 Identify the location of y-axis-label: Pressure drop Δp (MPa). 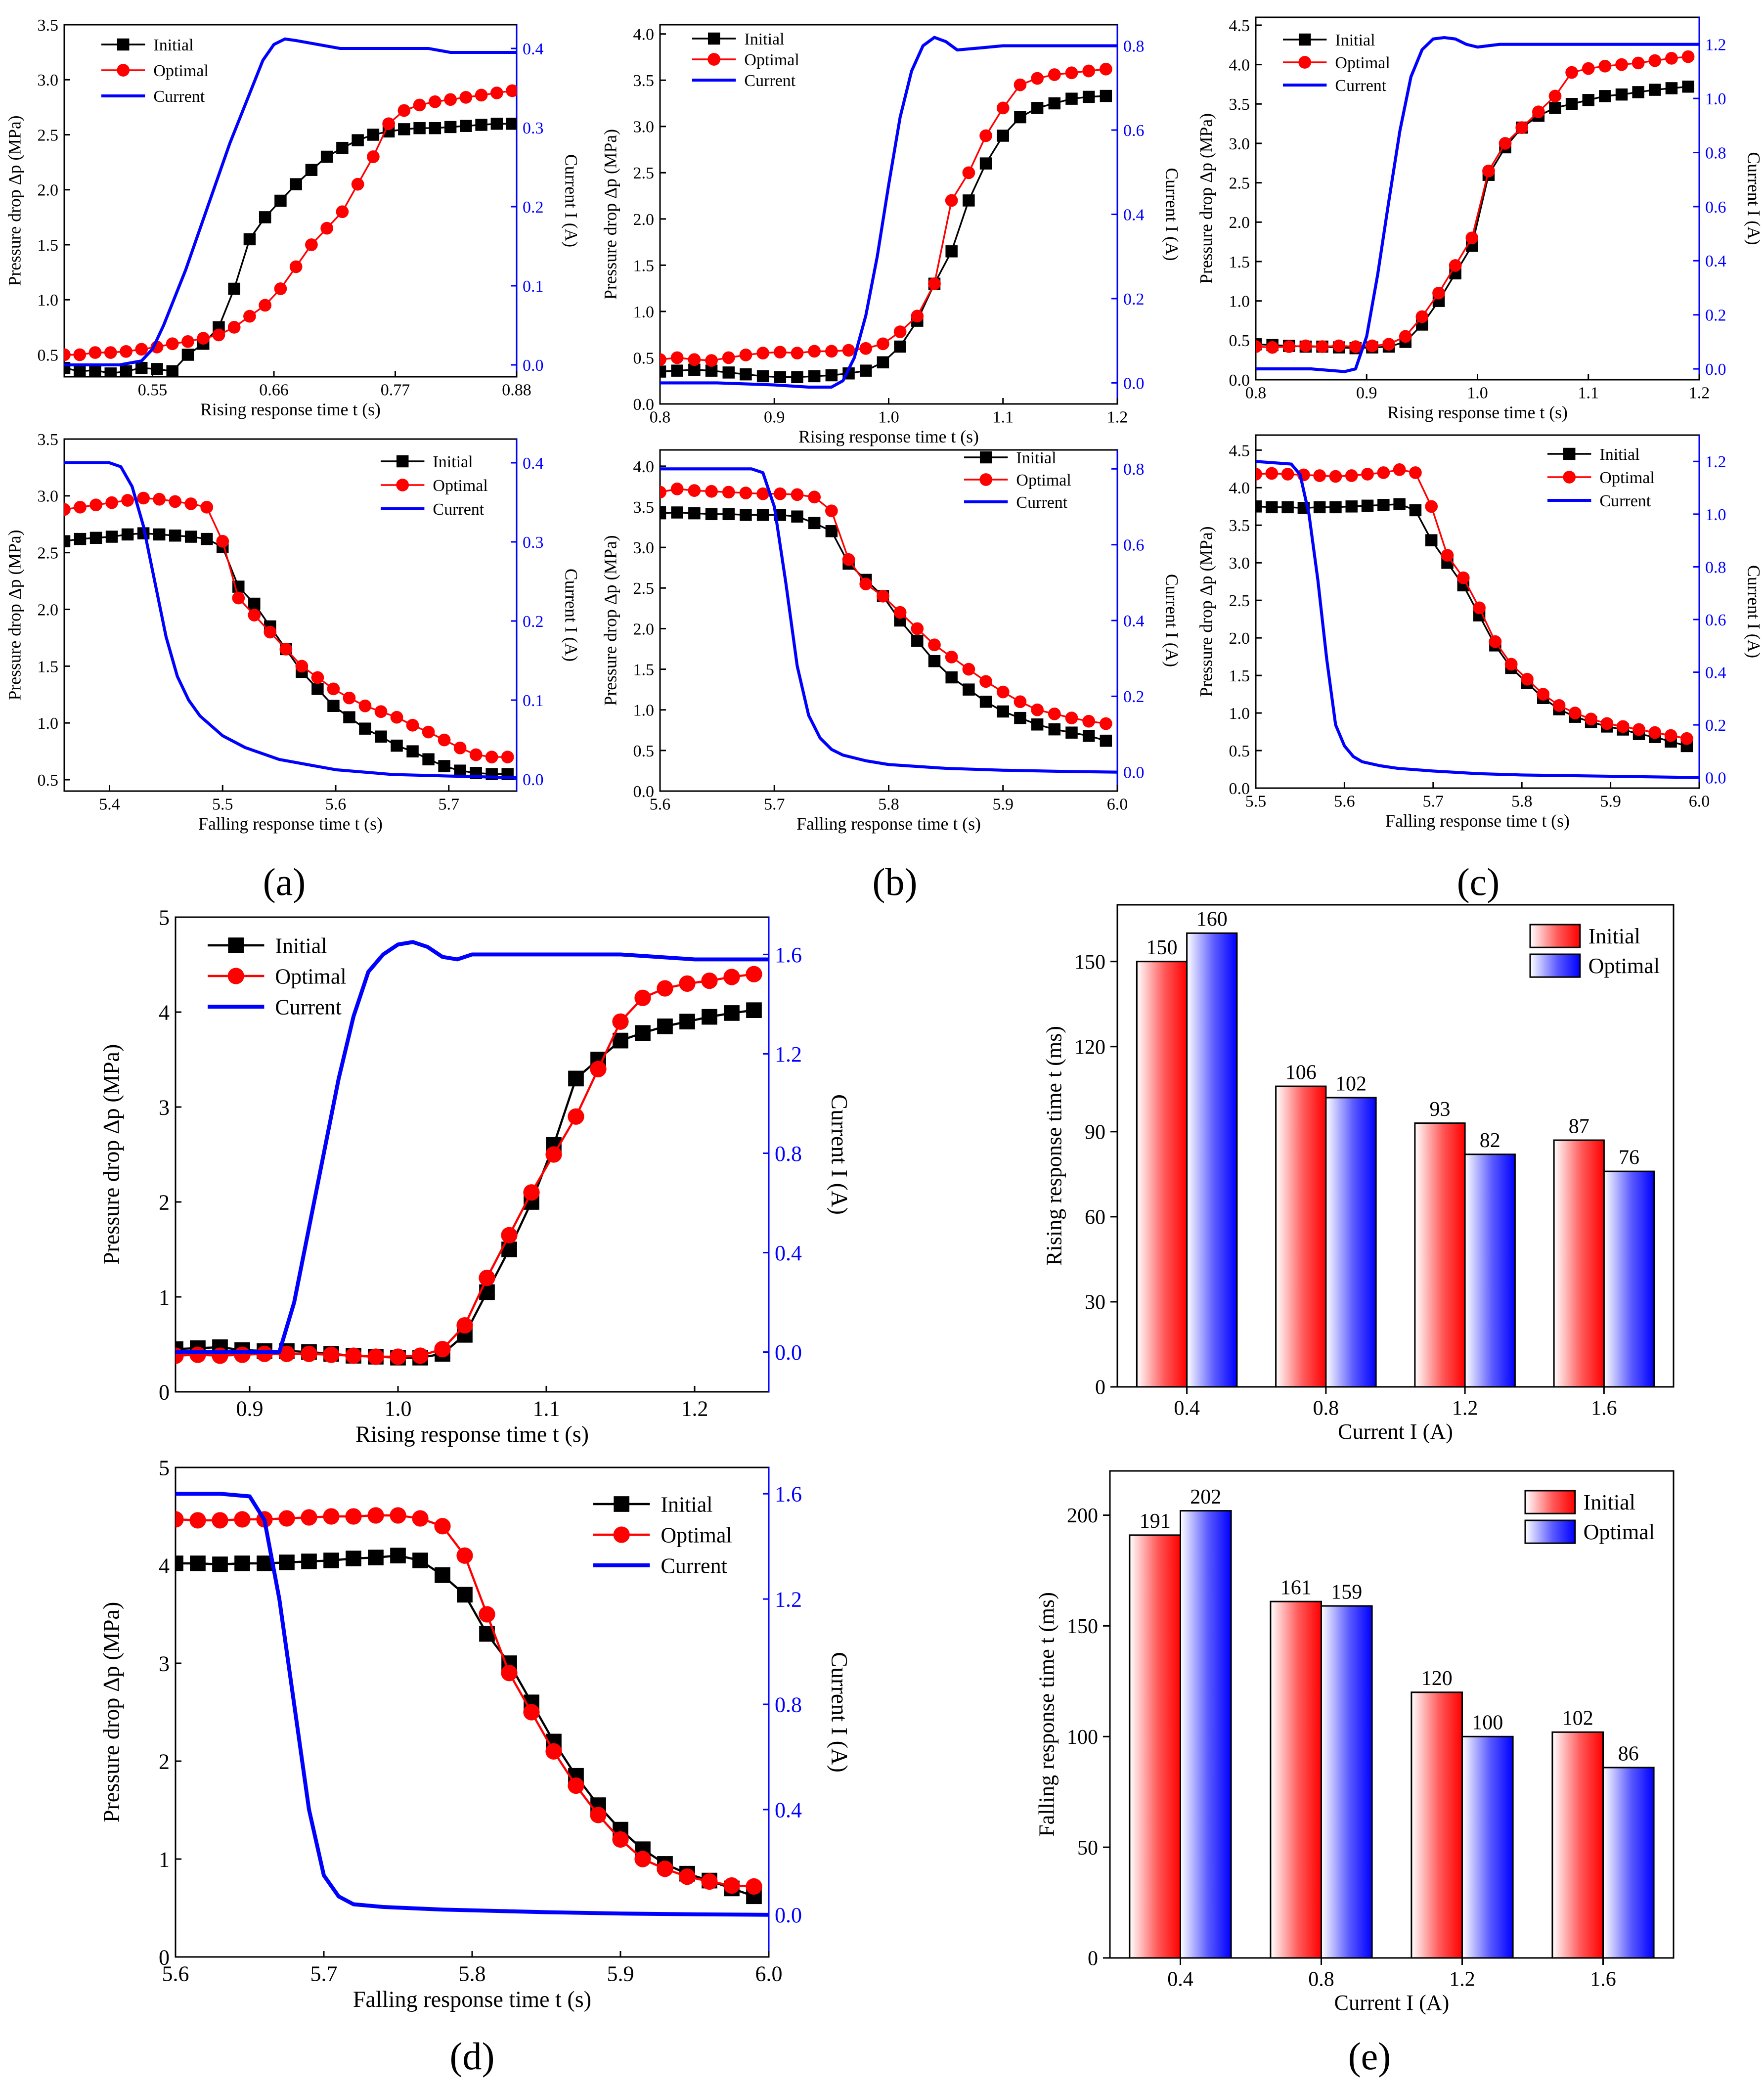
(112, 1154).